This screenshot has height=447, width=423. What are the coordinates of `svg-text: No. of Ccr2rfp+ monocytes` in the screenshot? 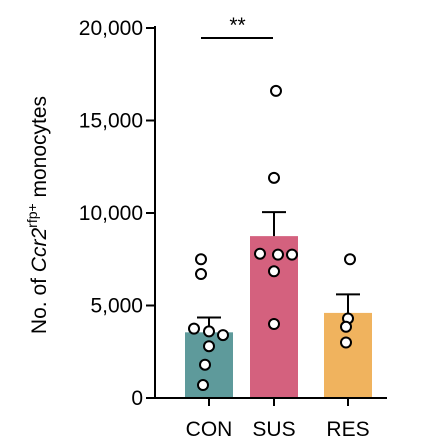 It's located at (37, 215).